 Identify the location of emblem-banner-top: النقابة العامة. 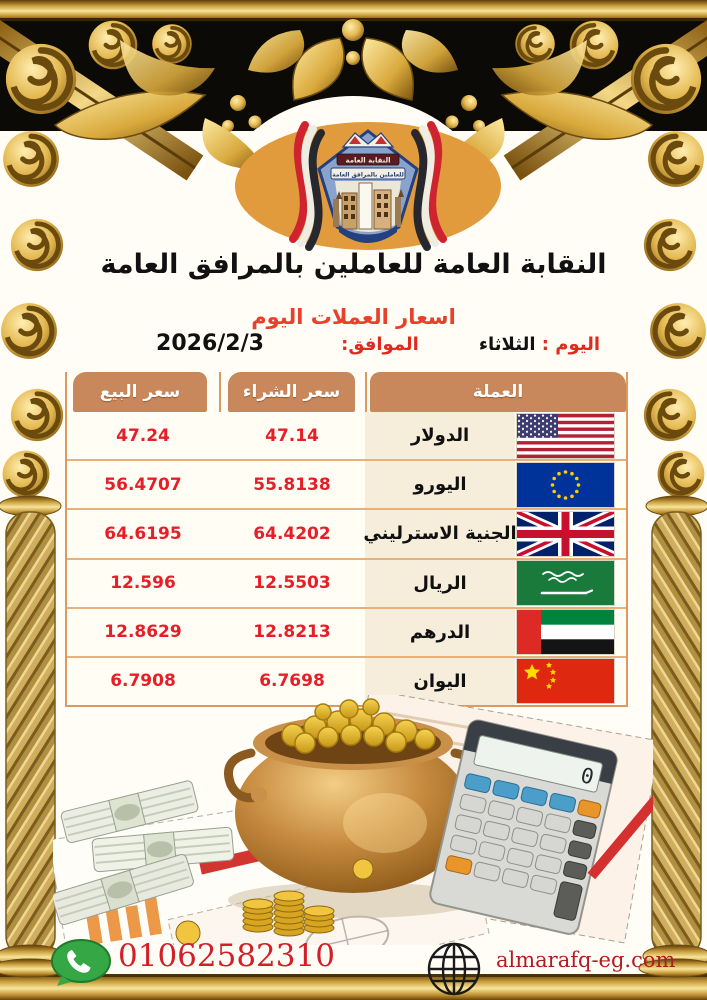
(367, 161).